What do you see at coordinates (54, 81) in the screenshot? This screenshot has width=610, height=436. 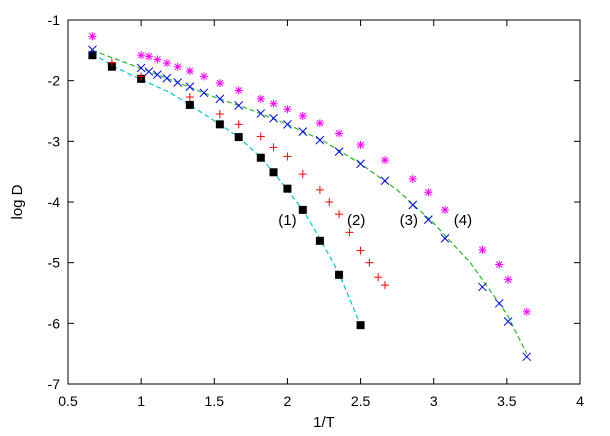 I see `y-tick-label: -2` at bounding box center [54, 81].